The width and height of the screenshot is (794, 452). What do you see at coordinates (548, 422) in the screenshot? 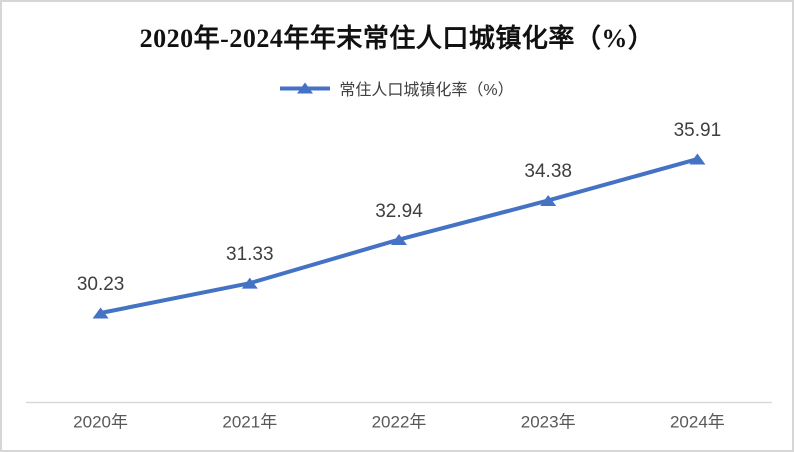
I see `x-axis-label: 2023年` at bounding box center [548, 422].